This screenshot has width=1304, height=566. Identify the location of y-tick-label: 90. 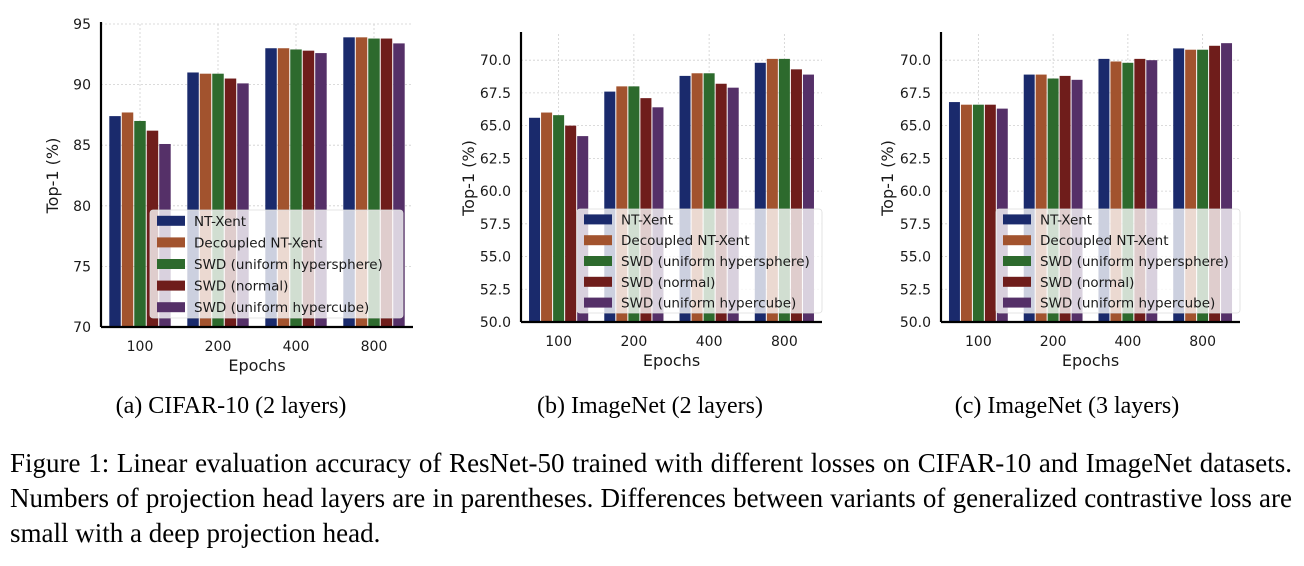
(82, 86).